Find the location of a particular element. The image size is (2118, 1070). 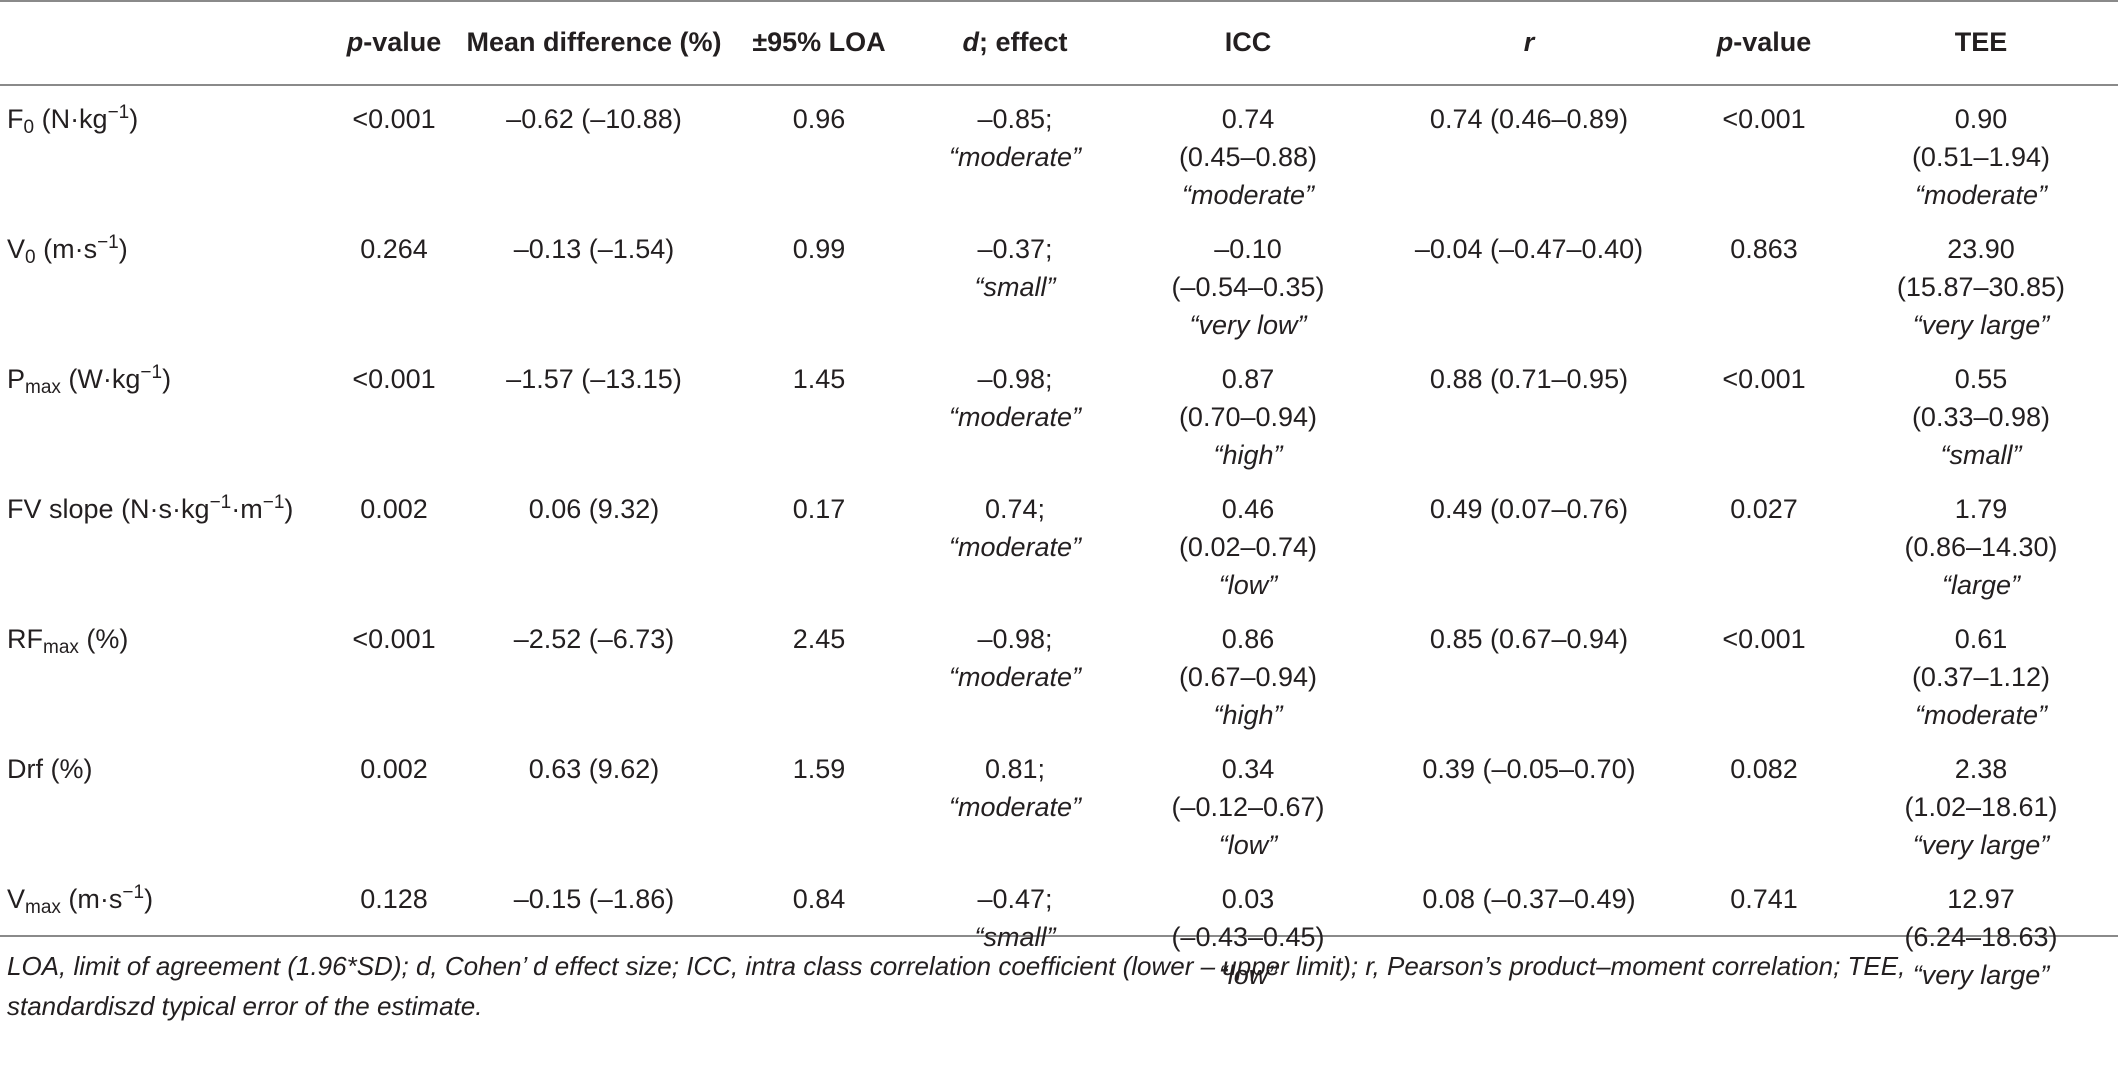

d-effect-cell: 0.74; “moderate” is located at coordinates (1015, 528).